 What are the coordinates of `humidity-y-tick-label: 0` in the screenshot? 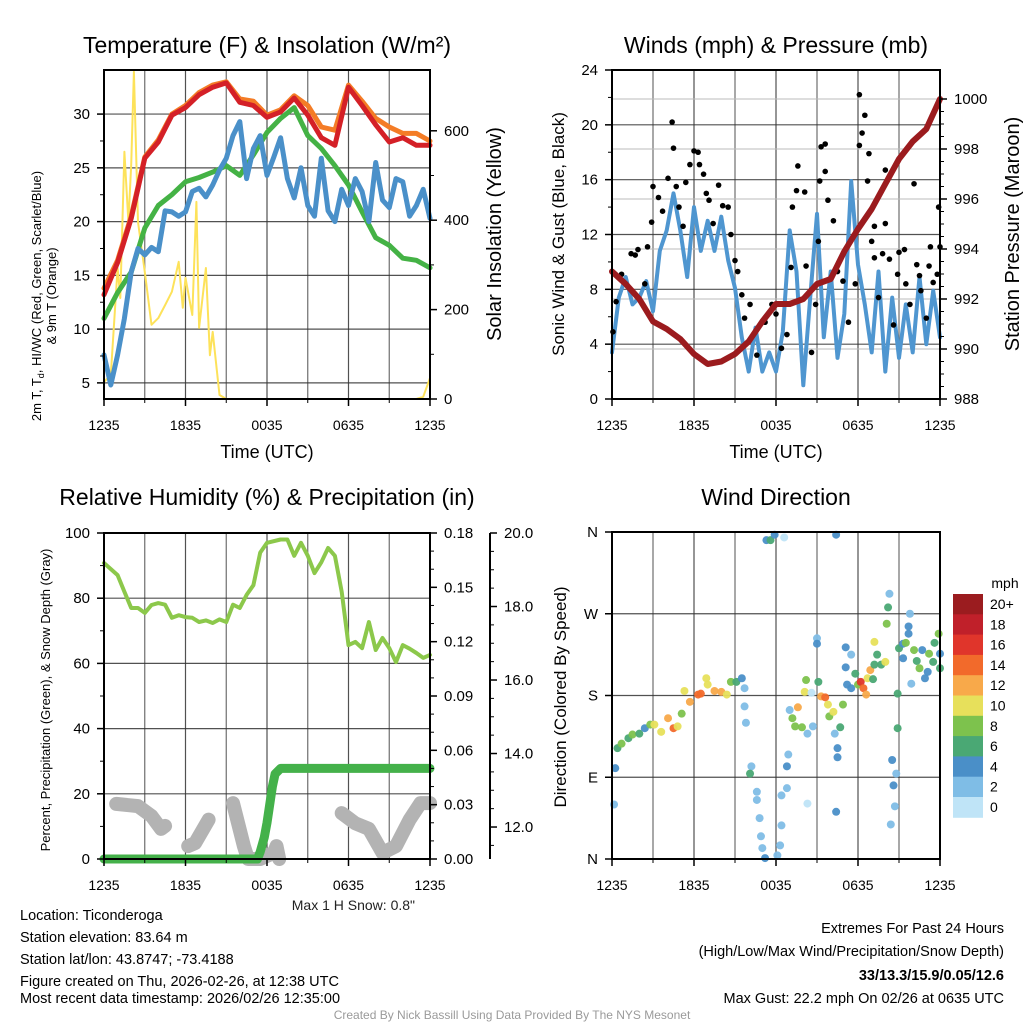 It's located at (86, 859).